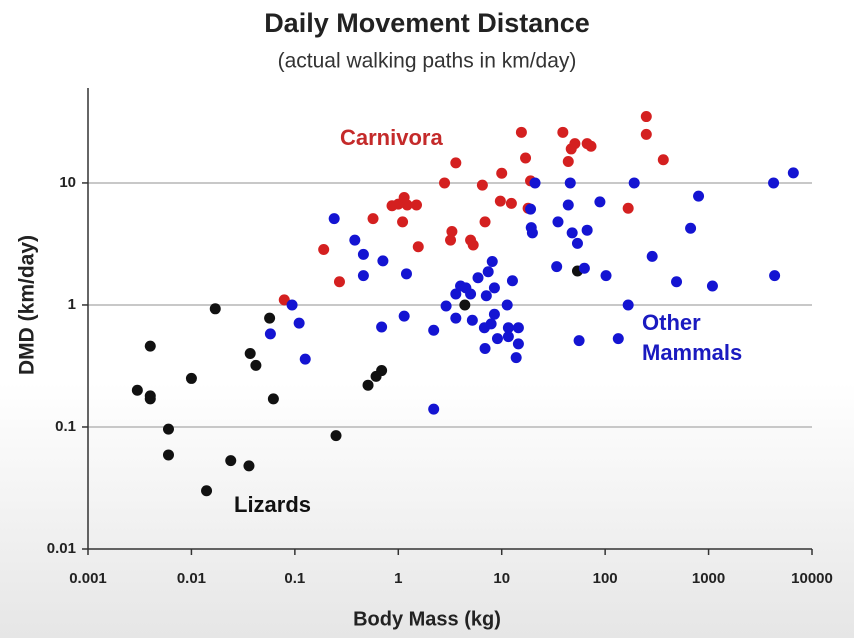  What do you see at coordinates (398, 578) in the screenshot?
I see `x-tick-label: 1` at bounding box center [398, 578].